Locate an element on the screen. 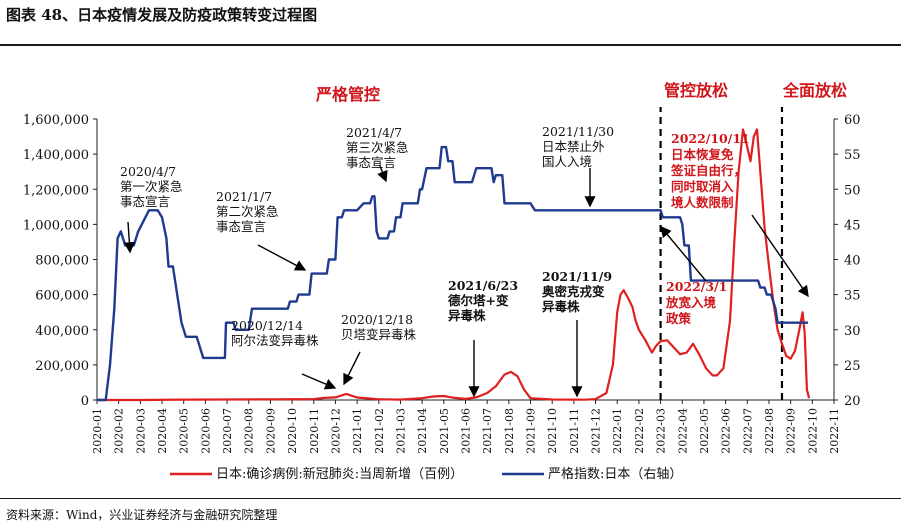  annotation-a8: 2021/11/9 奥密克戎变异毒株 is located at coordinates (577, 291).